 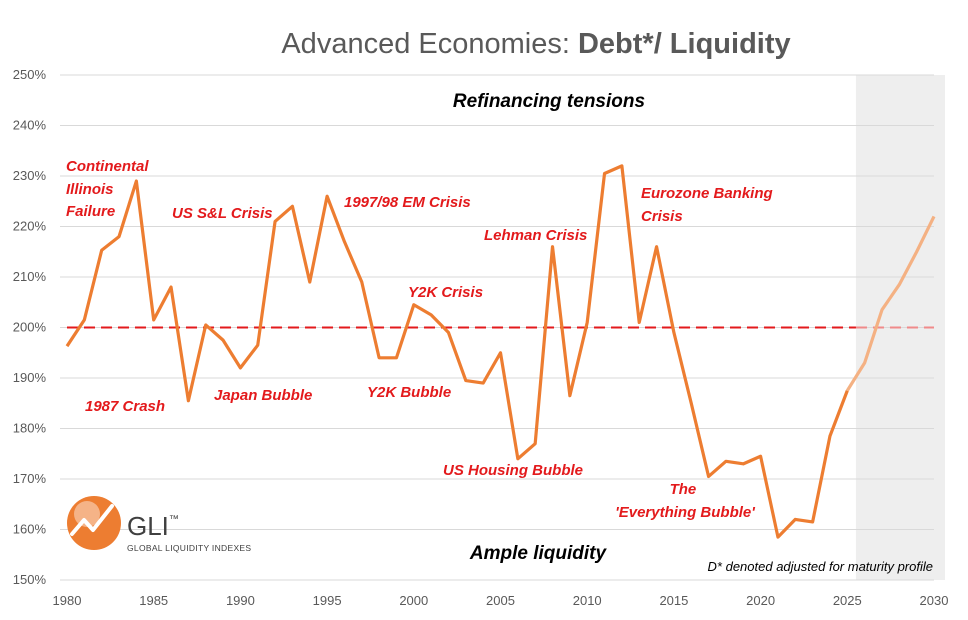 What do you see at coordinates (662, 216) in the screenshot?
I see `annotation-line: Crisis` at bounding box center [662, 216].